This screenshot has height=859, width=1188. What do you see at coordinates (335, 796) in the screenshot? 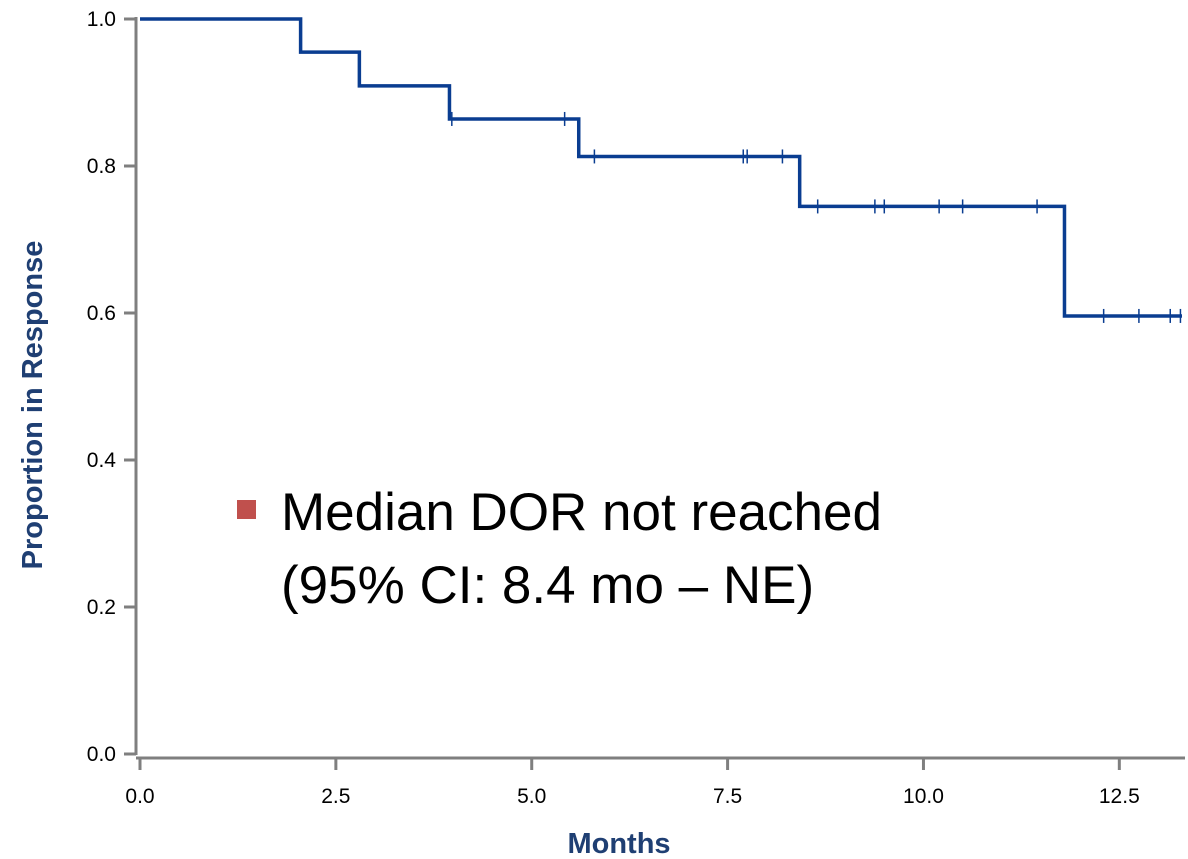
I see `x-tick-label: 2.5` at bounding box center [335, 796].